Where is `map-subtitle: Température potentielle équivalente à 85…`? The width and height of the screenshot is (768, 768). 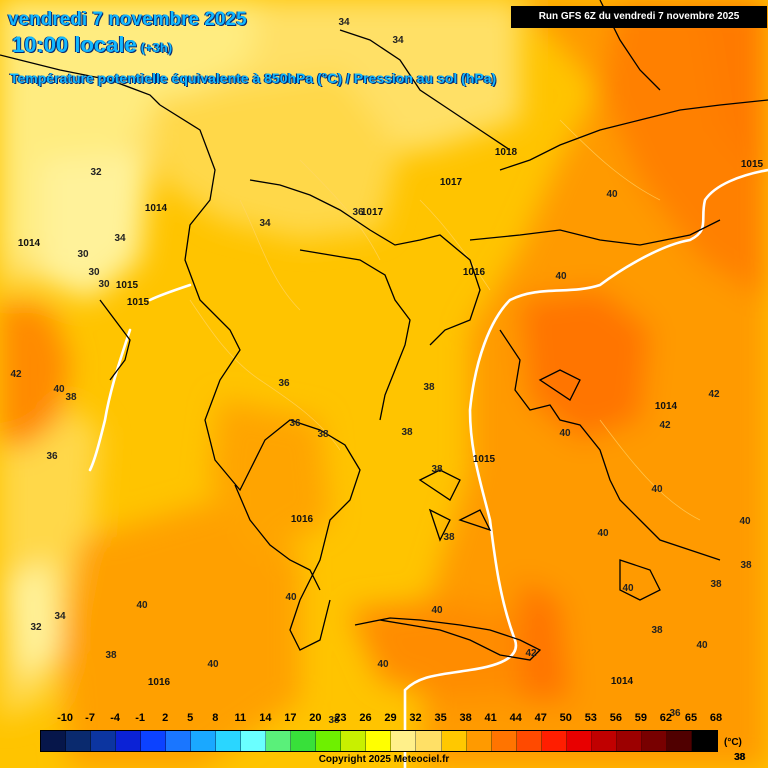
map-subtitle: Température potentielle équivalente à 85… is located at coordinates (253, 78).